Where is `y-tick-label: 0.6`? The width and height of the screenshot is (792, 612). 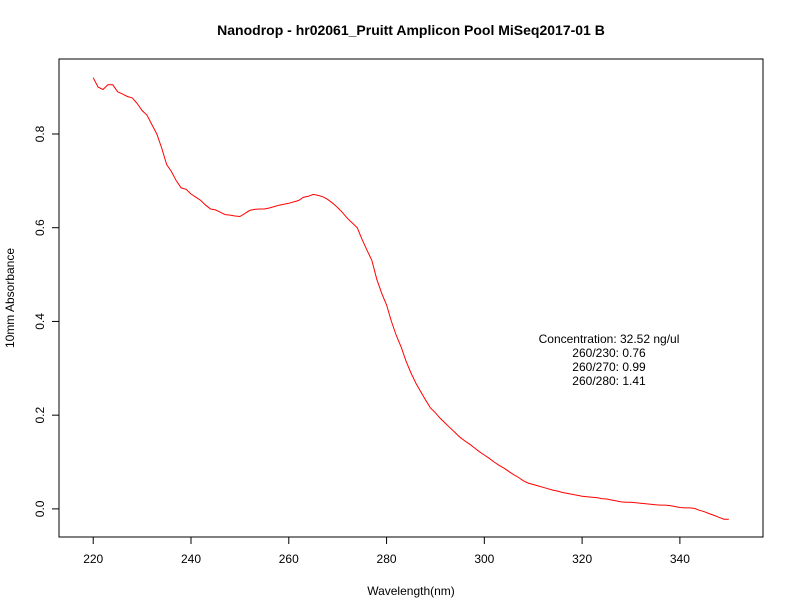 y-tick-label: 0.6 is located at coordinates (40, 227).